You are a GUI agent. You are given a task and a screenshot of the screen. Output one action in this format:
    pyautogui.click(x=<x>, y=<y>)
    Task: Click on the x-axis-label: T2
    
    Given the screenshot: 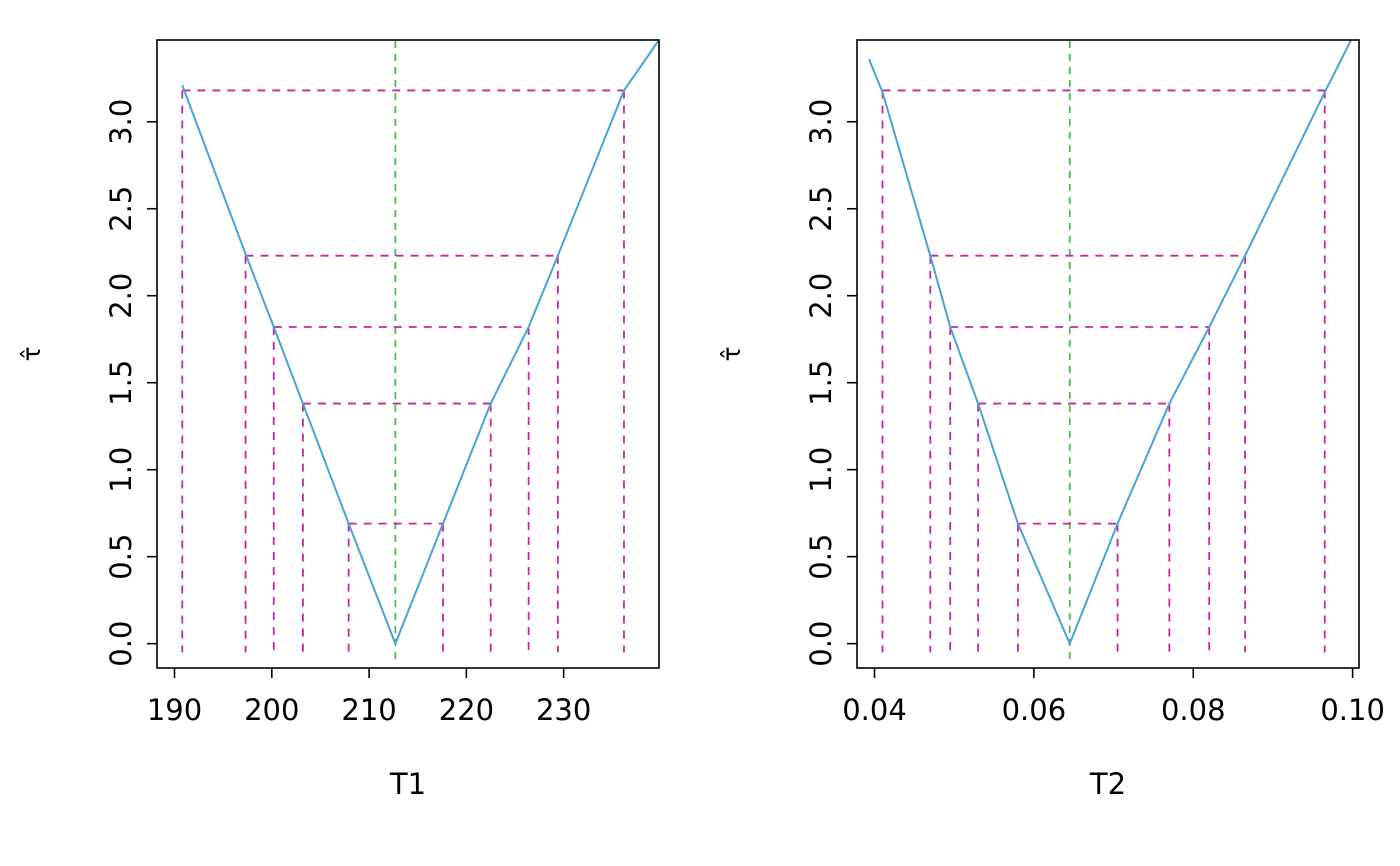 What is the action you would take?
    pyautogui.click(x=1107, y=784)
    